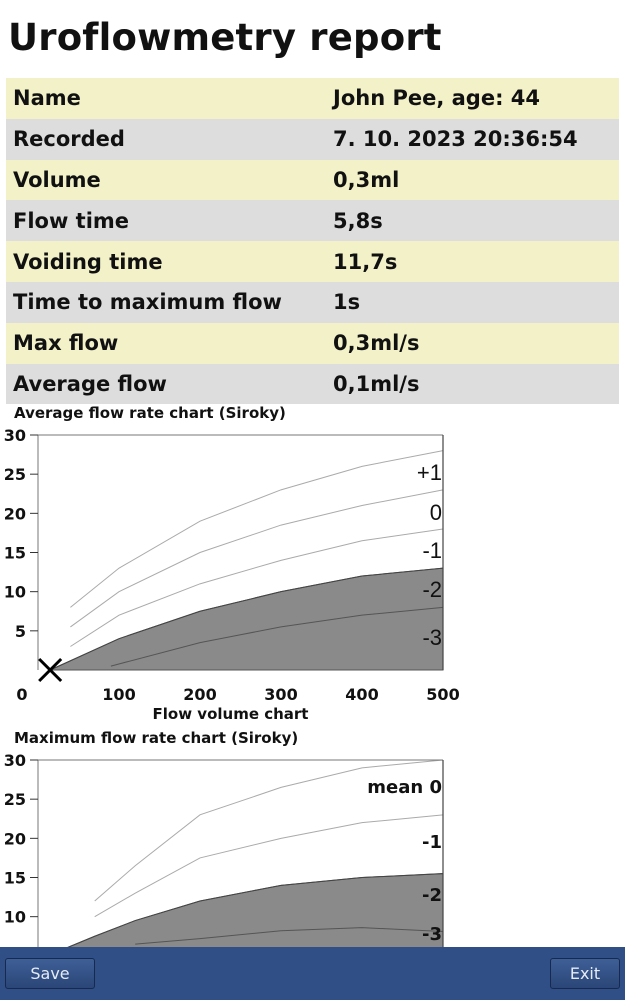 The image size is (625, 1000). I want to click on info-value: 0,1ml/s, so click(376, 383).